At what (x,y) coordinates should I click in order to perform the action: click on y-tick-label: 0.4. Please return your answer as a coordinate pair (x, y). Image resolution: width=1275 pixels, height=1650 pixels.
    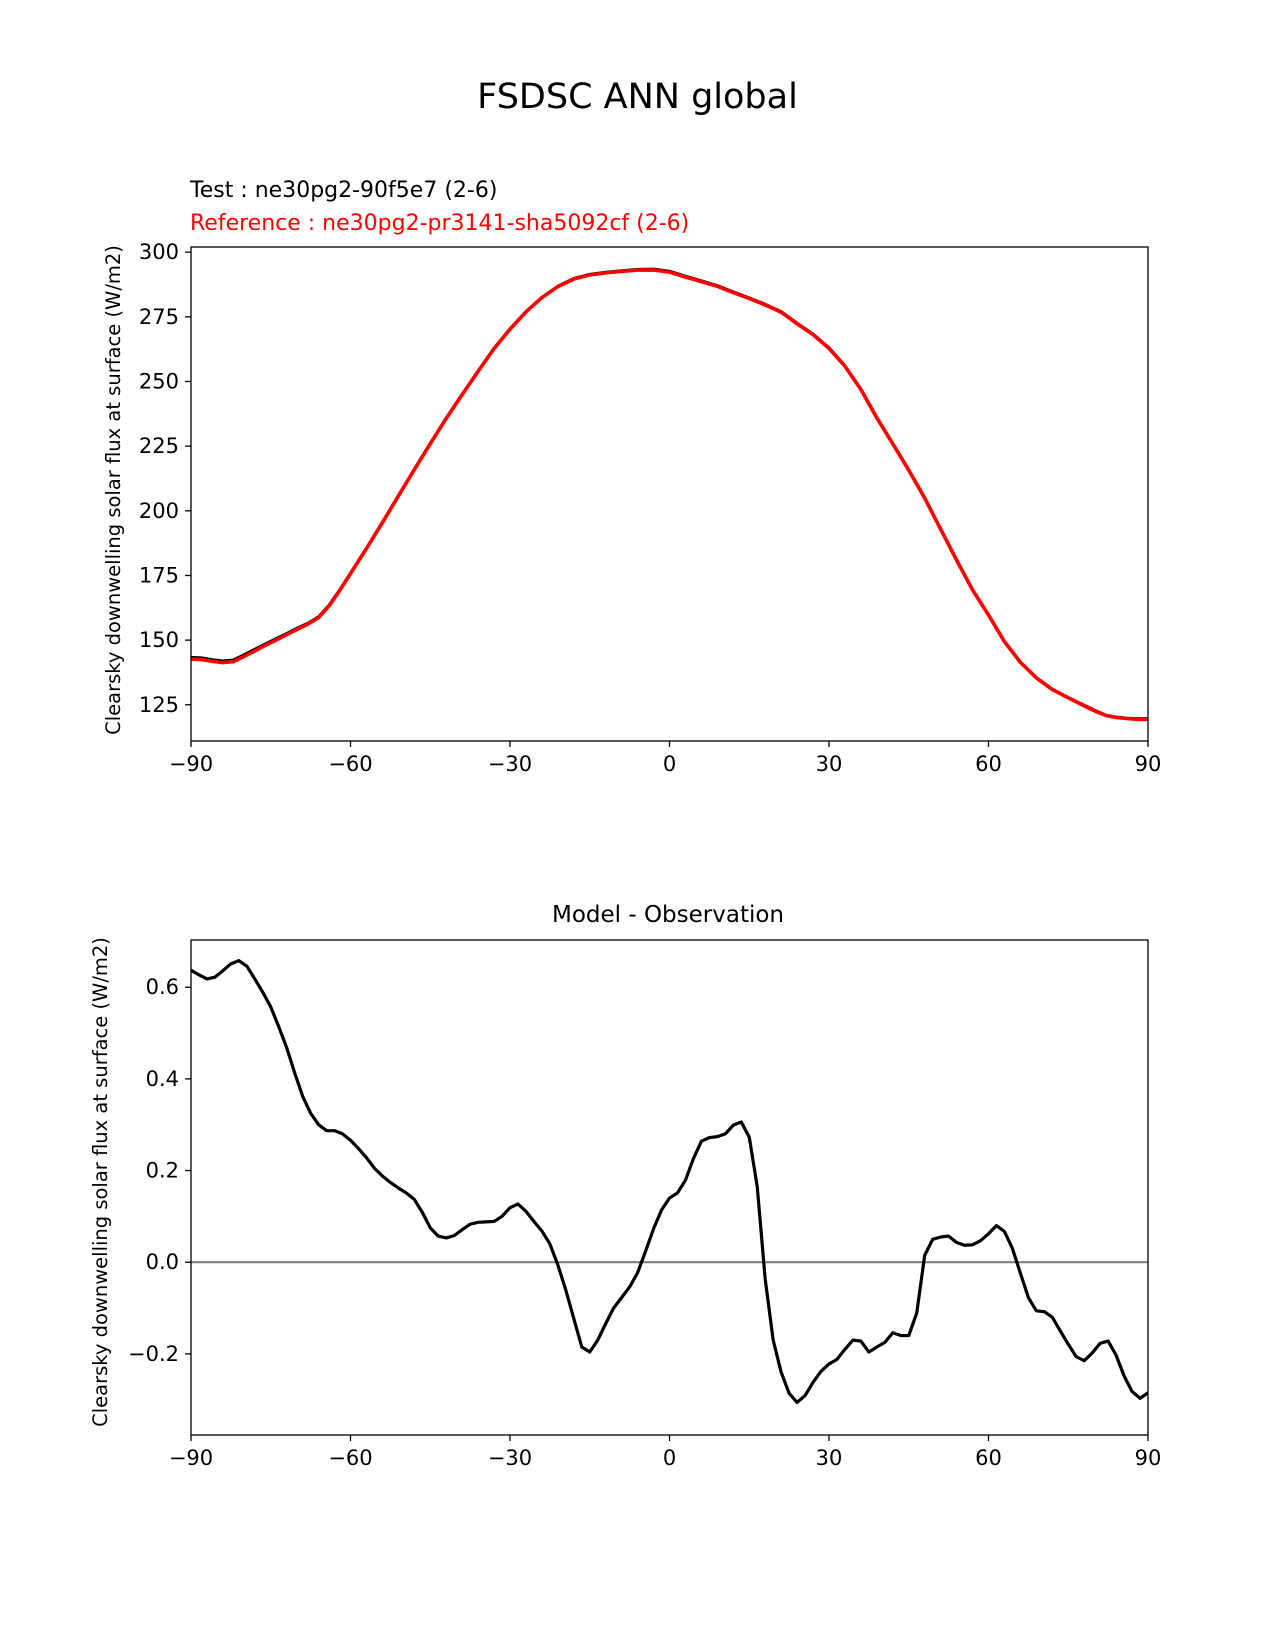
    Looking at the image, I should click on (162, 1079).